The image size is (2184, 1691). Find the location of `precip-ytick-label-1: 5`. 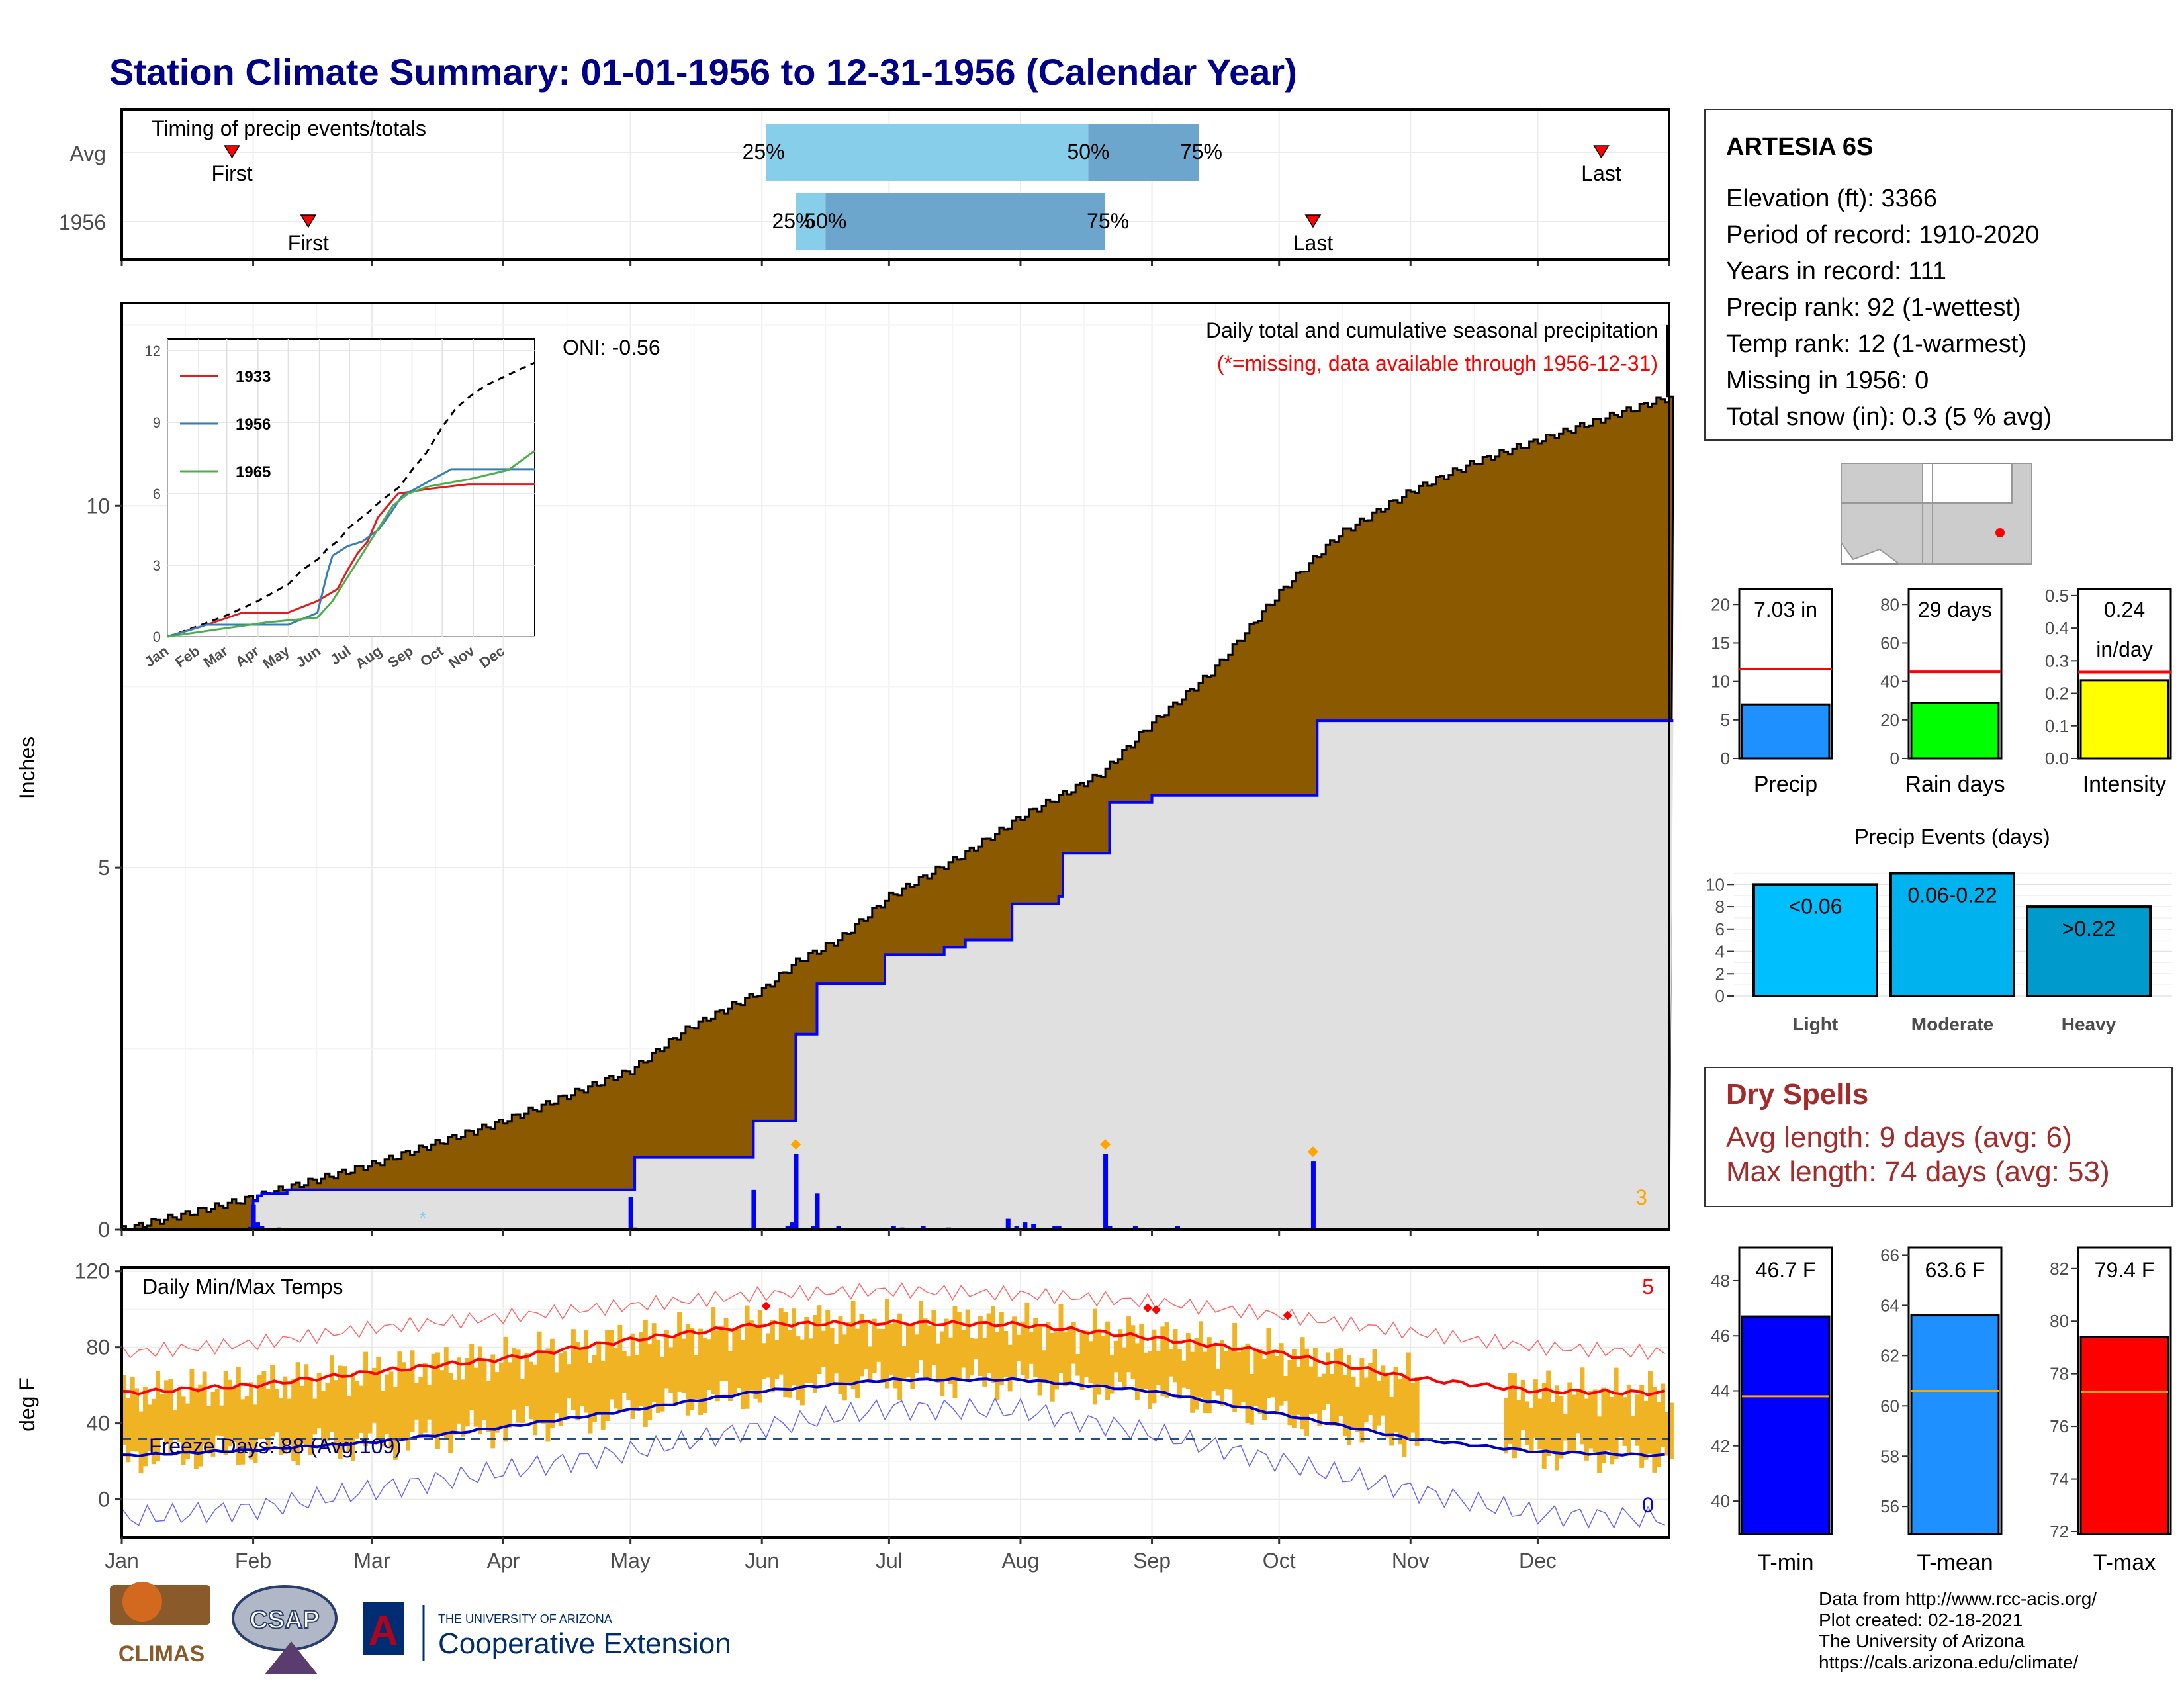

precip-ytick-label-1: 5 is located at coordinates (104, 868).